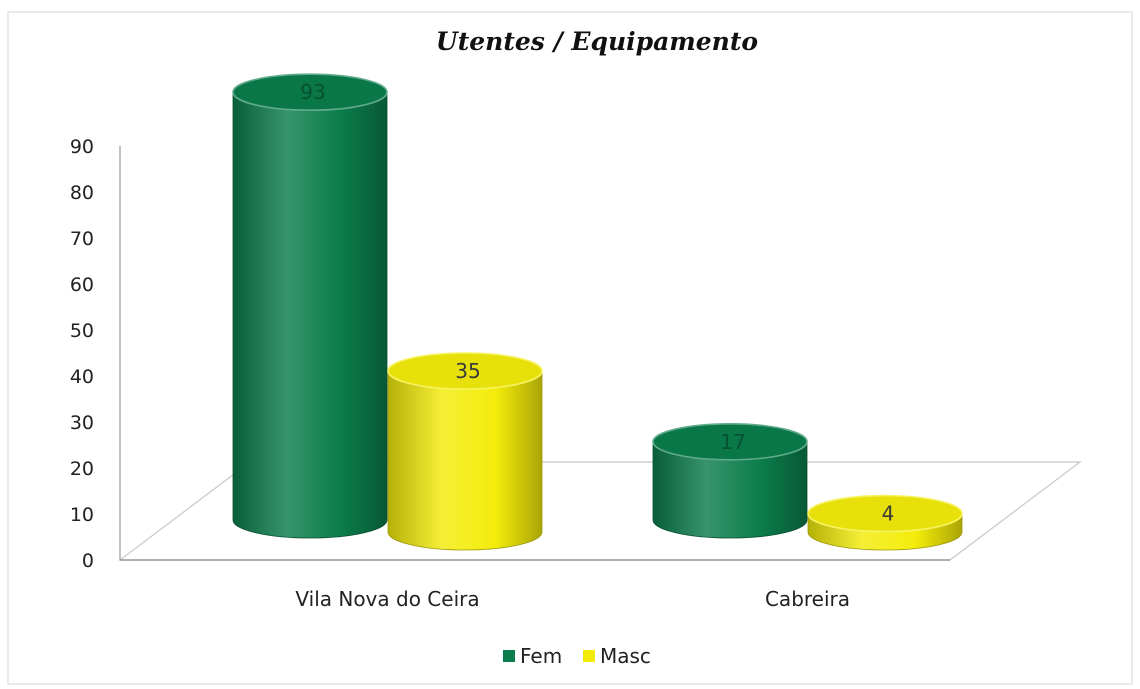  Describe the element at coordinates (541, 656) in the screenshot. I see `legend-label: Fem` at that location.